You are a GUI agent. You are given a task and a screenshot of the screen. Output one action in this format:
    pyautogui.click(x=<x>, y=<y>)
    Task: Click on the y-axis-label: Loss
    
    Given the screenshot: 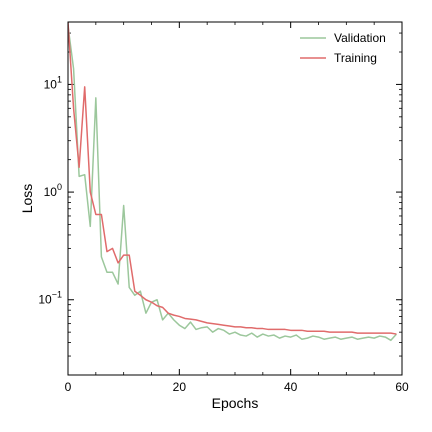 What is the action you would take?
    pyautogui.click(x=27, y=199)
    